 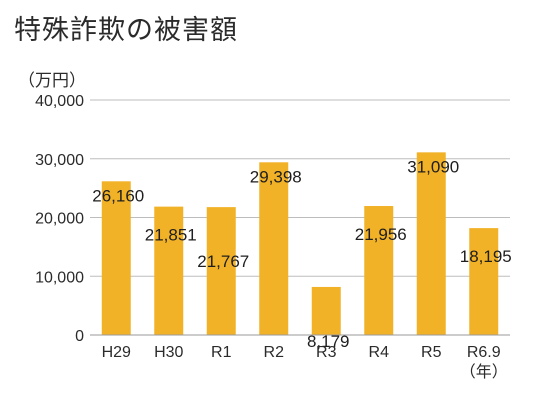 What do you see at coordinates (276, 176) in the screenshot?
I see `data-label: 29,398` at bounding box center [276, 176].